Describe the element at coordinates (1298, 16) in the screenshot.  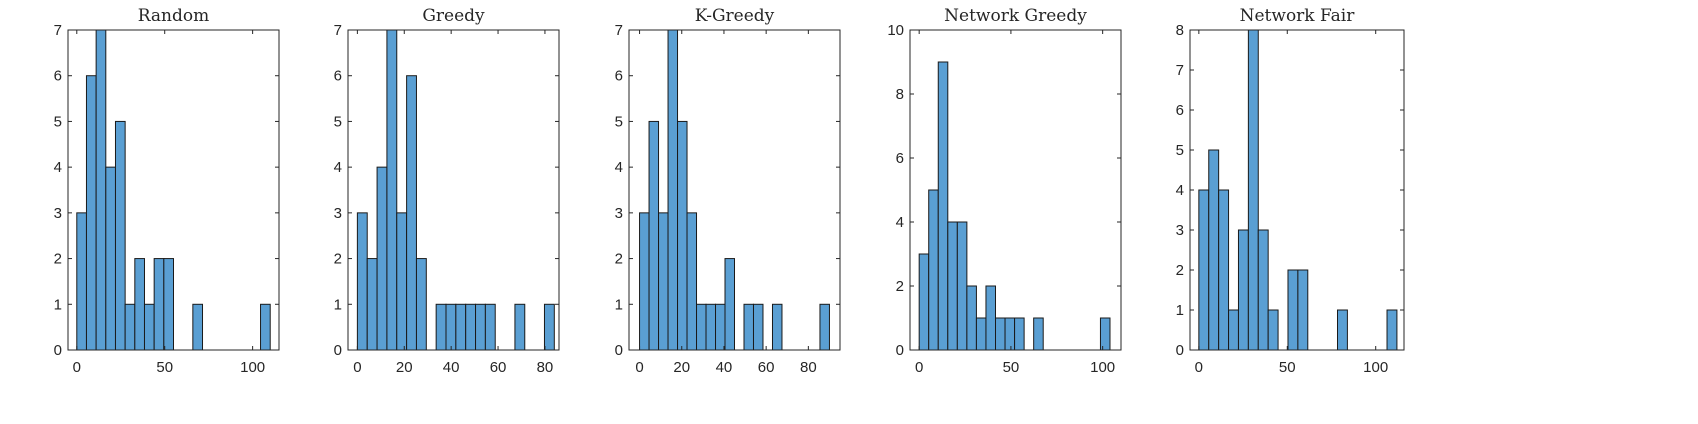
I see `panel-title: Network Fair` at that location.